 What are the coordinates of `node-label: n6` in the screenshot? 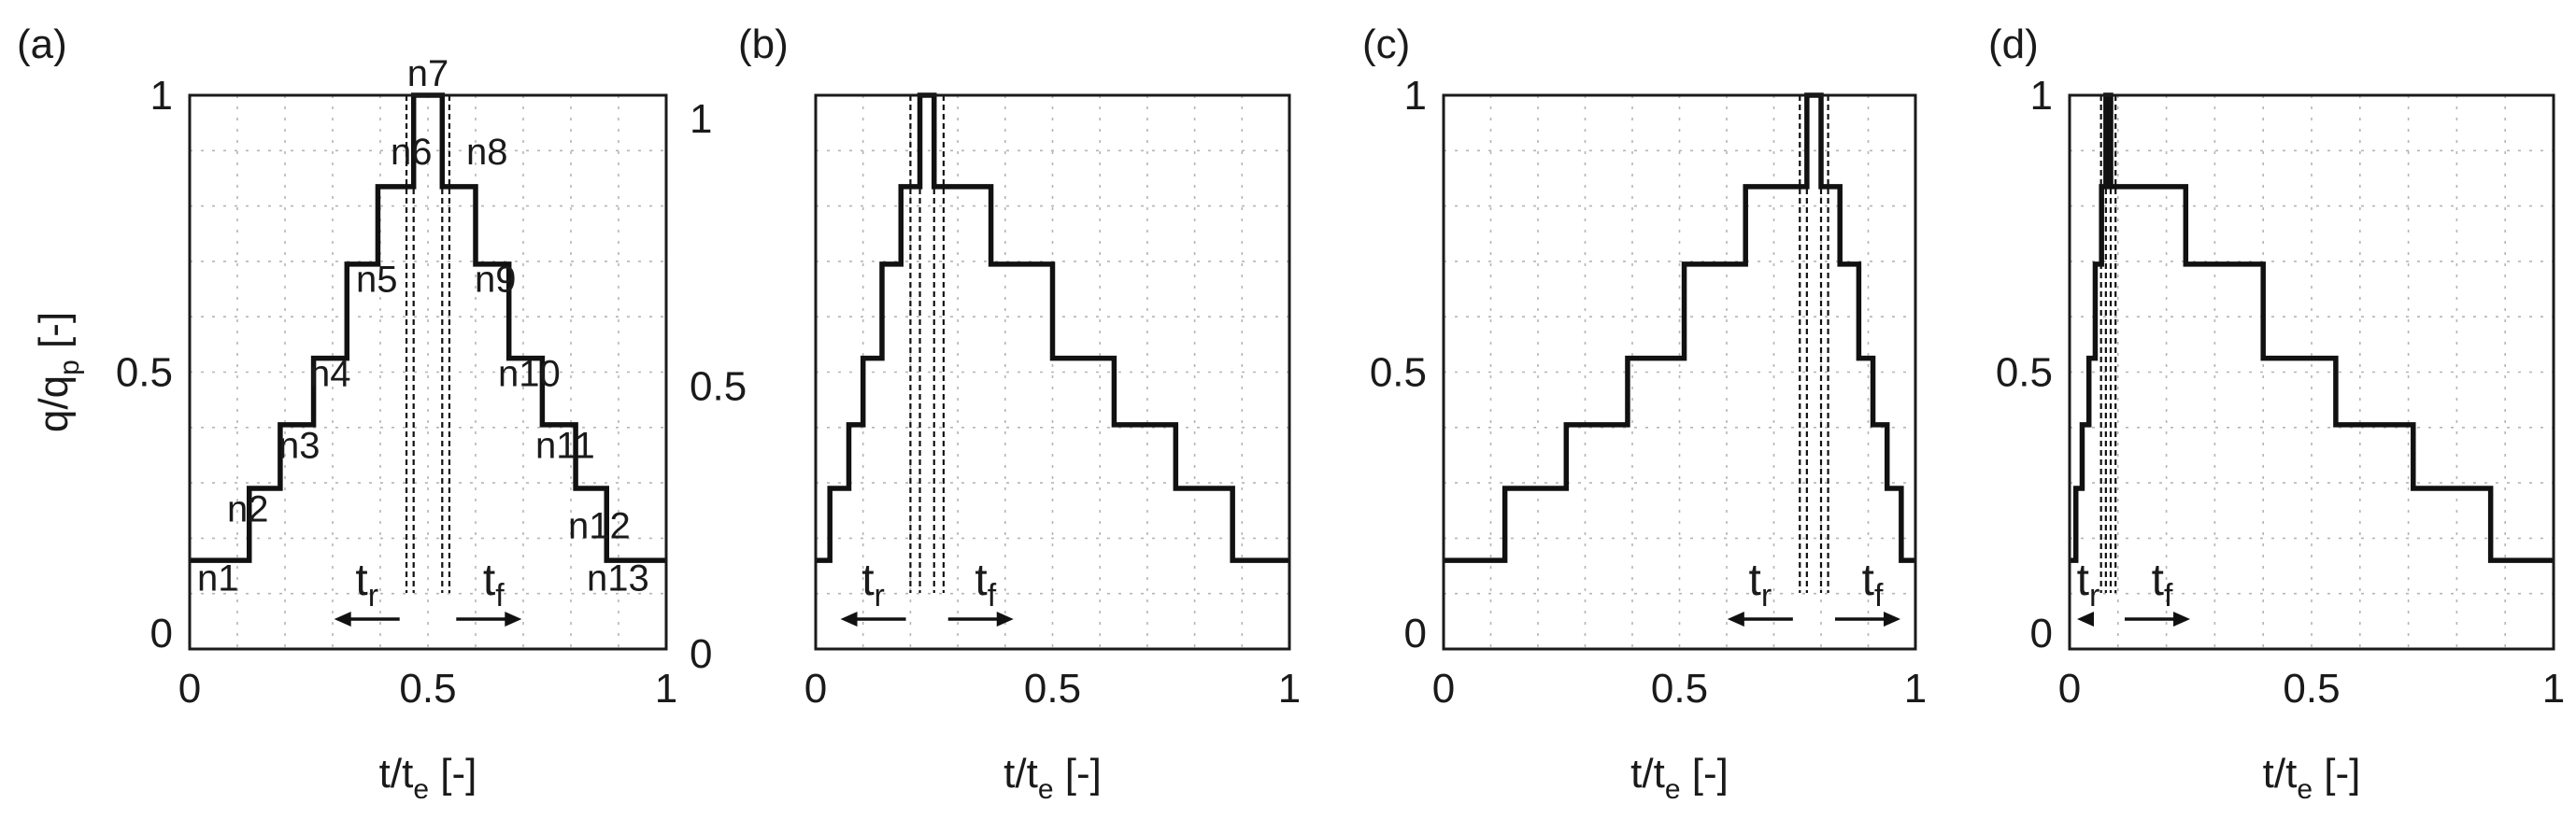 It's located at (412, 152).